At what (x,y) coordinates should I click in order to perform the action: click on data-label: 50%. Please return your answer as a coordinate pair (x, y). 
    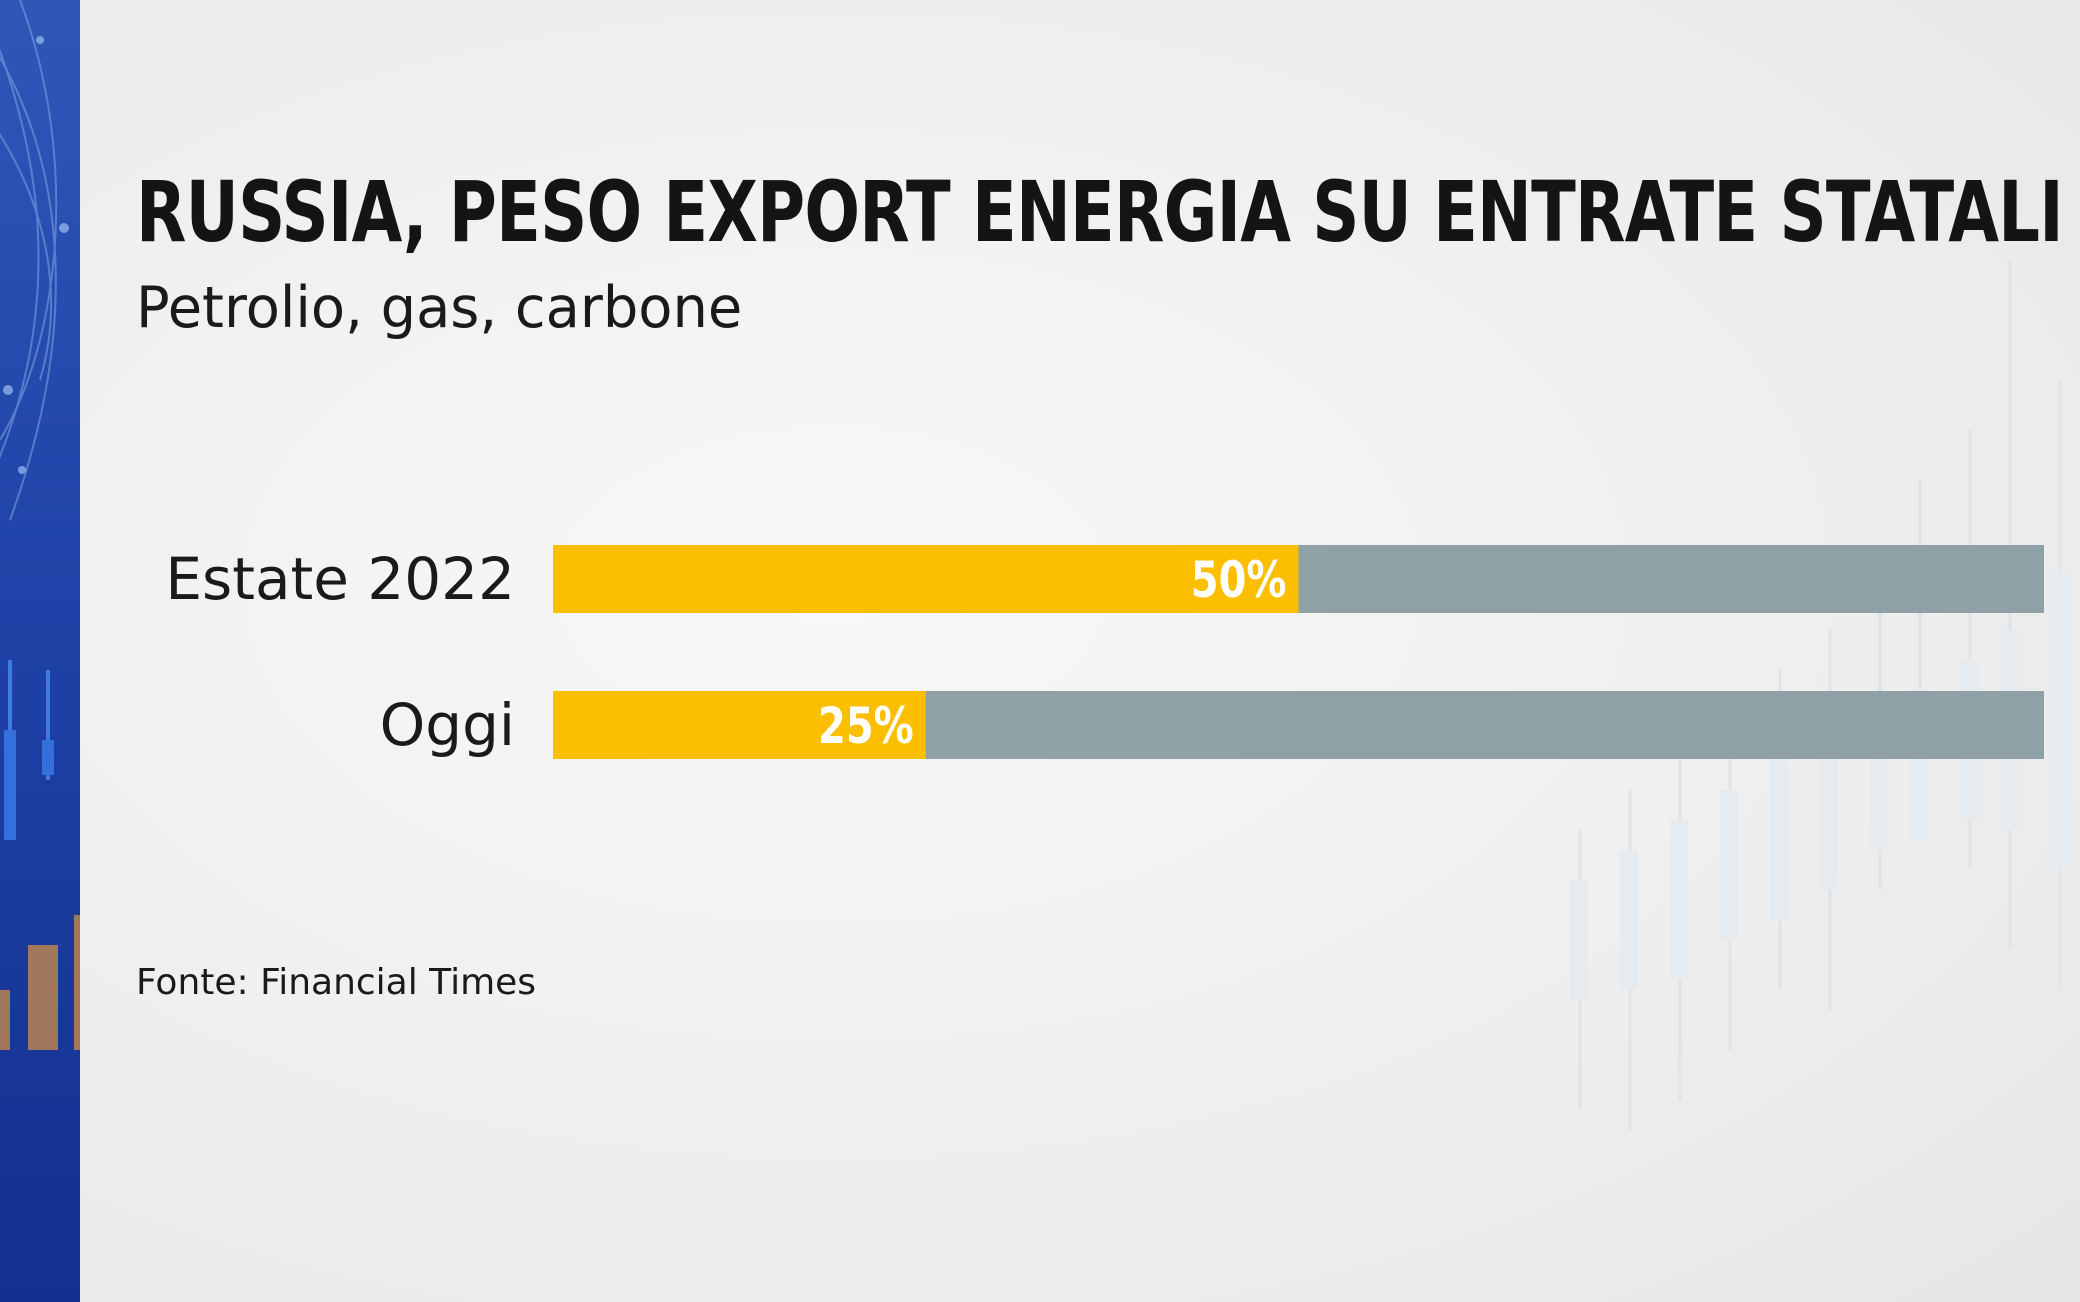
    Looking at the image, I should click on (1239, 580).